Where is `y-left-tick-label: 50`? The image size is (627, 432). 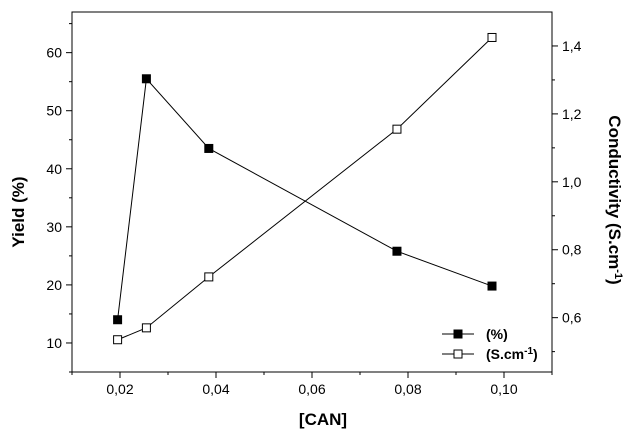
y-left-tick-label: 50 is located at coordinates (54, 111).